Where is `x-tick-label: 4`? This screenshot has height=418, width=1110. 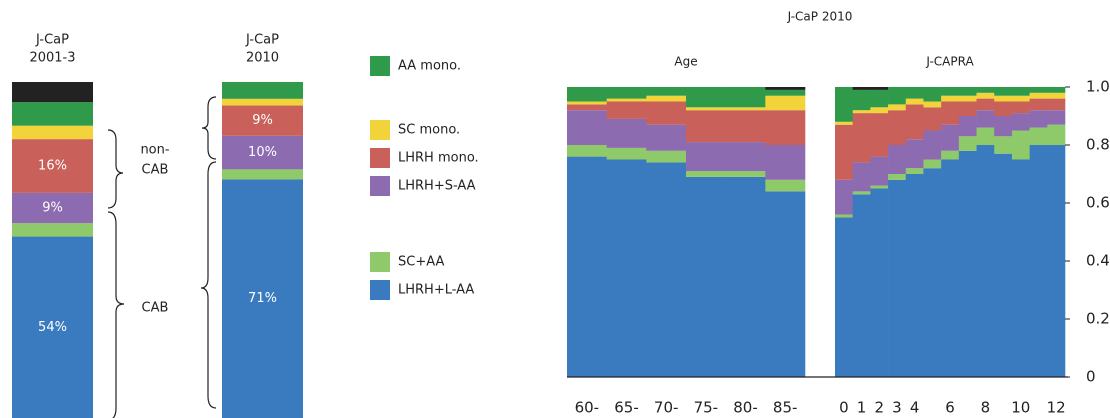 x-tick-label: 4 is located at coordinates (915, 408).